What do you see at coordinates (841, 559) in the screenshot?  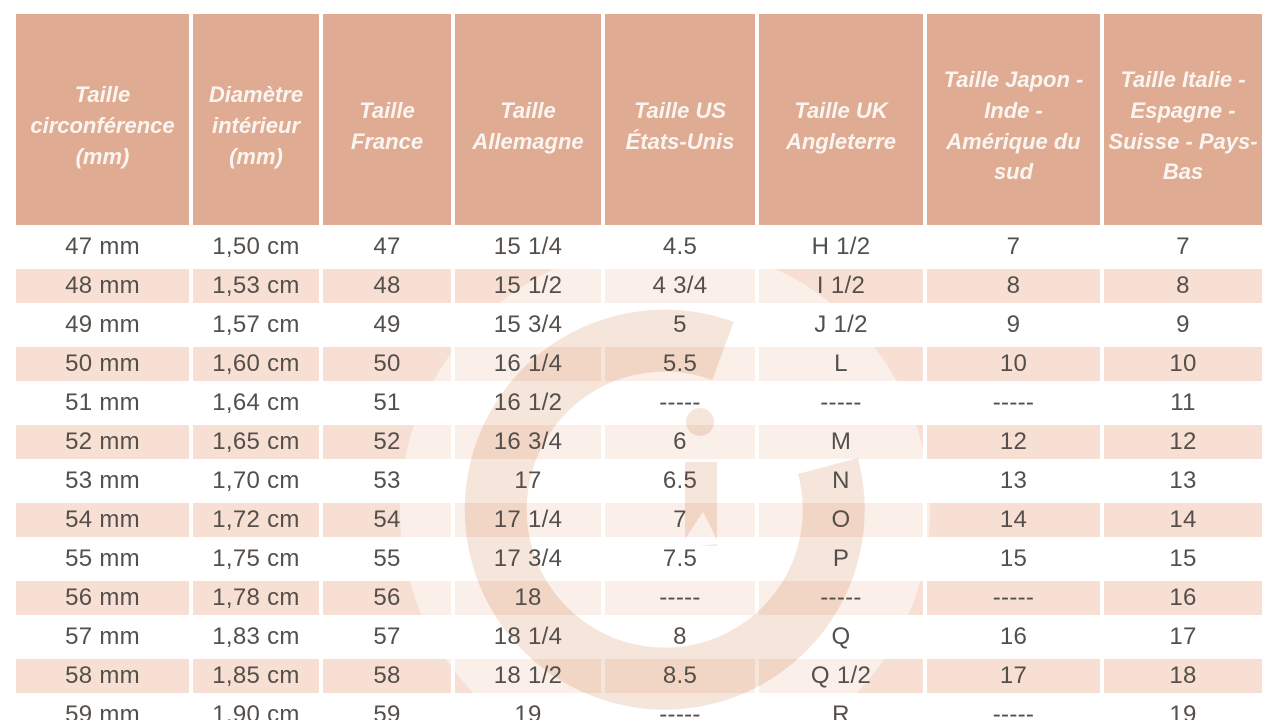 I see `table-cell: P` at bounding box center [841, 559].